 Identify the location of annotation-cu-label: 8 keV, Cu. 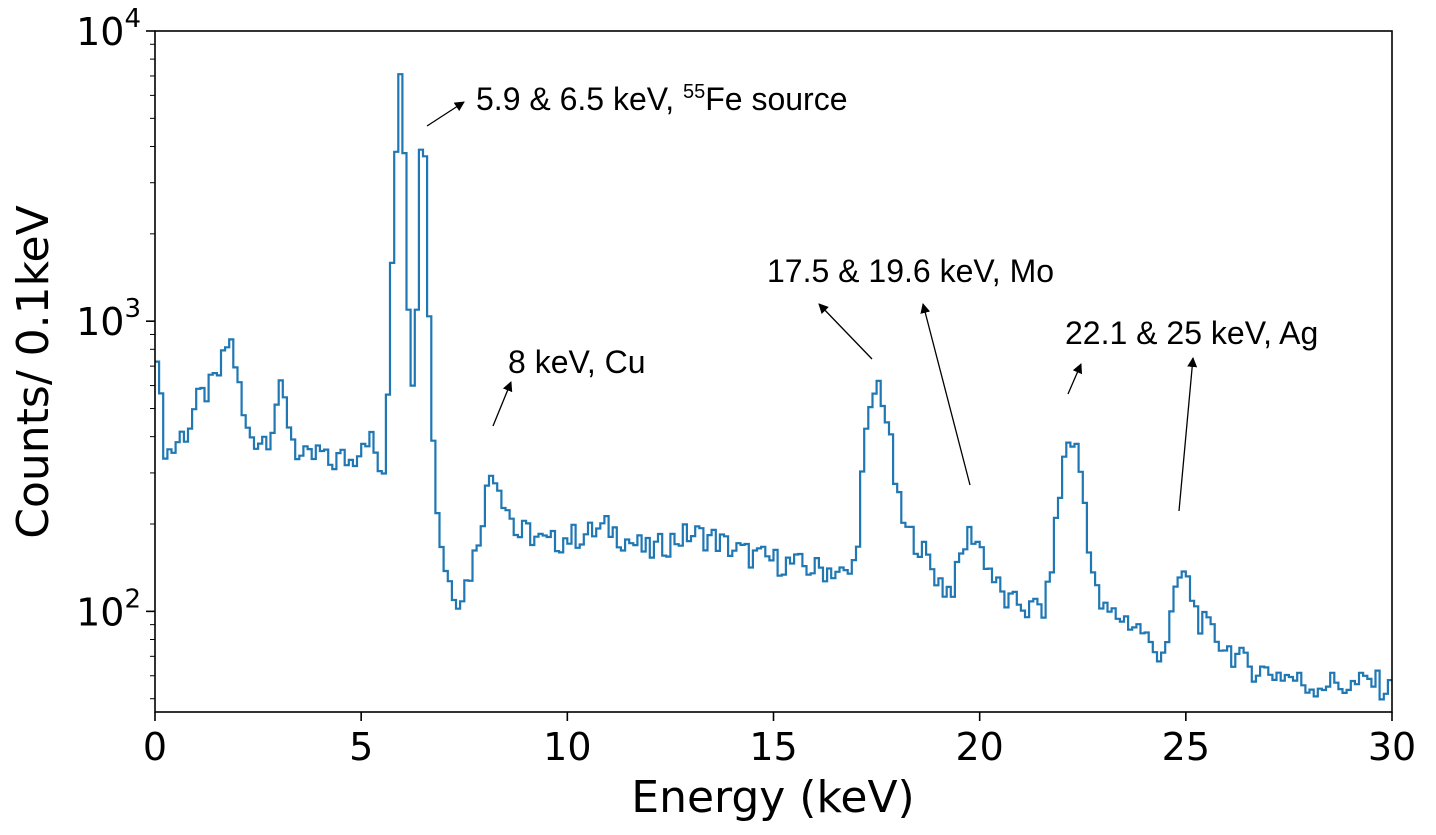
(577, 362).